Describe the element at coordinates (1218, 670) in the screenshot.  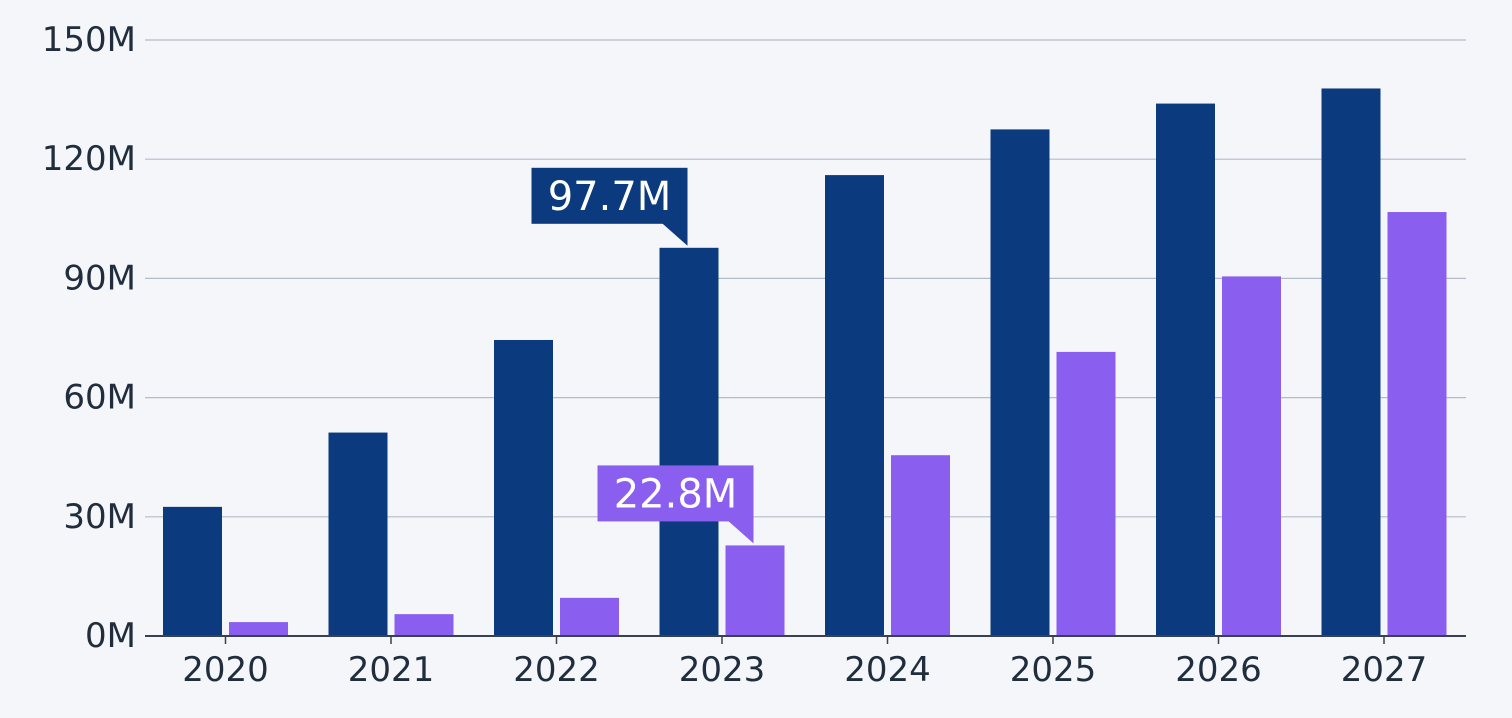
I see `x-tick-label: 2026` at that location.